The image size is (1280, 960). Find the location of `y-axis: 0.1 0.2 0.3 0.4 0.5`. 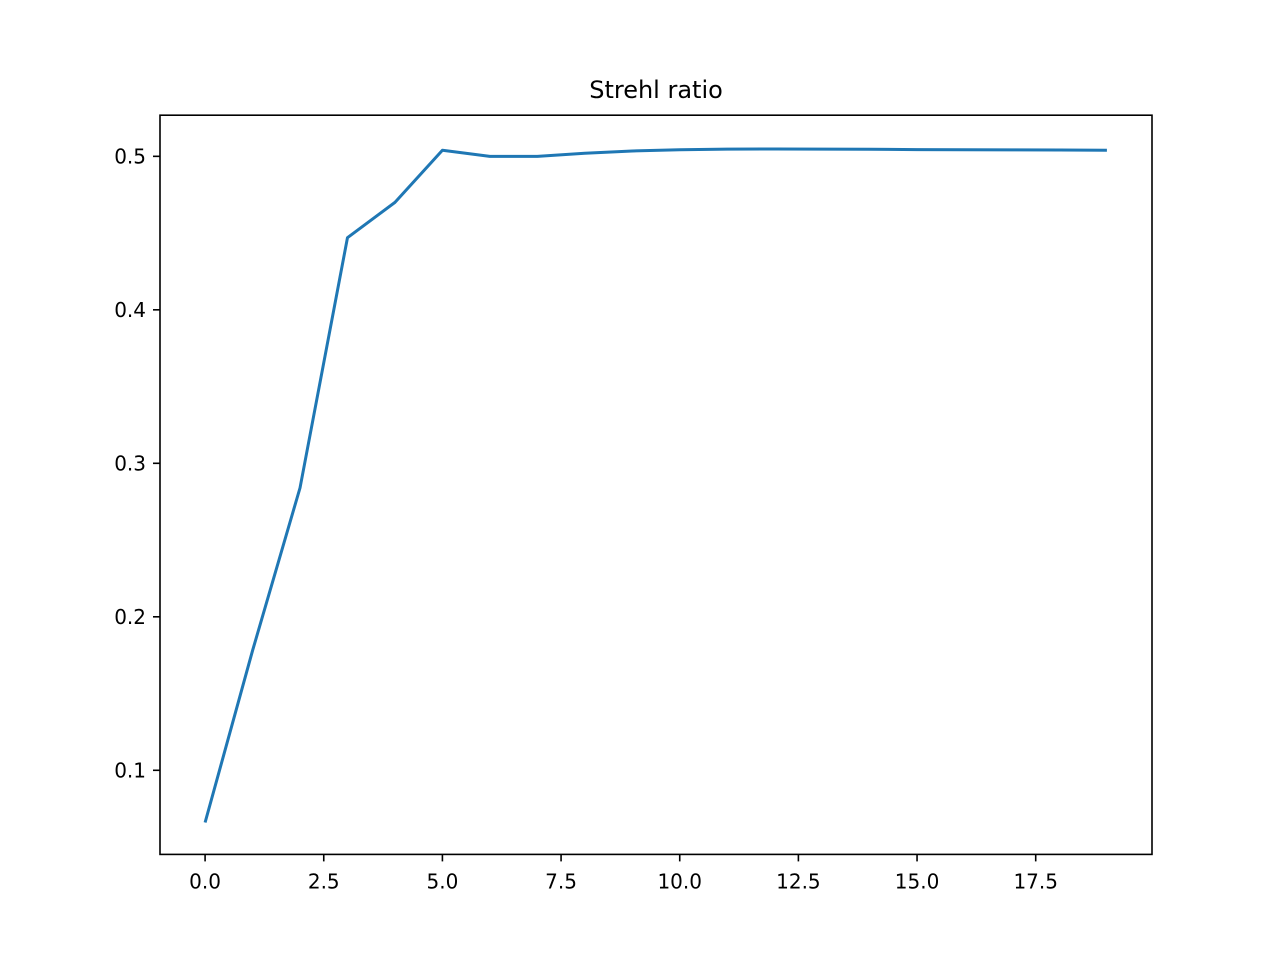

y-axis: 0.1 0.2 0.3 0.4 0.5 is located at coordinates (137, 463).